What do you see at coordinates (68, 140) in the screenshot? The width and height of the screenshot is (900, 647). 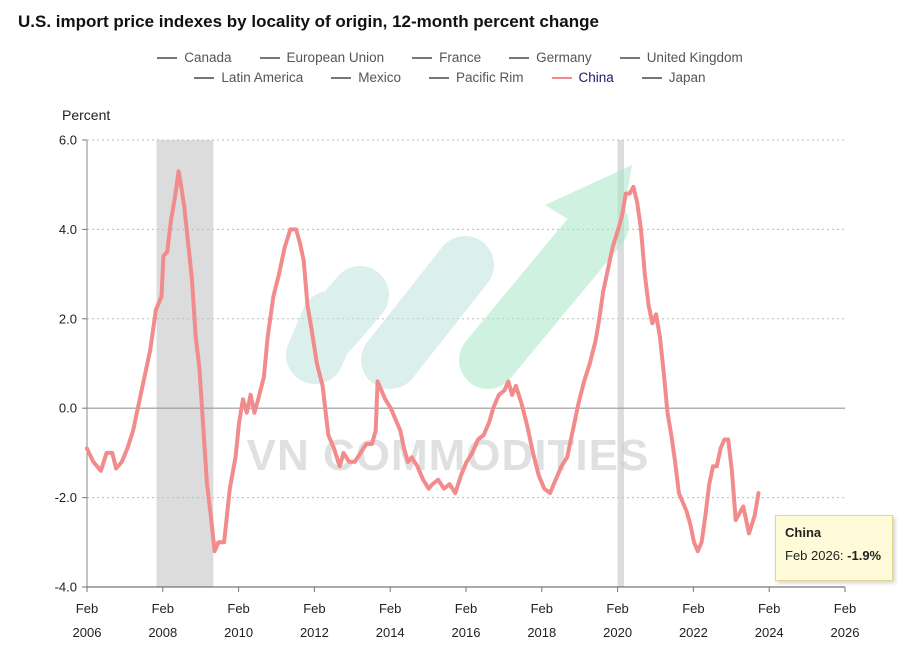 I see `y-tick-label: 6.0` at bounding box center [68, 140].